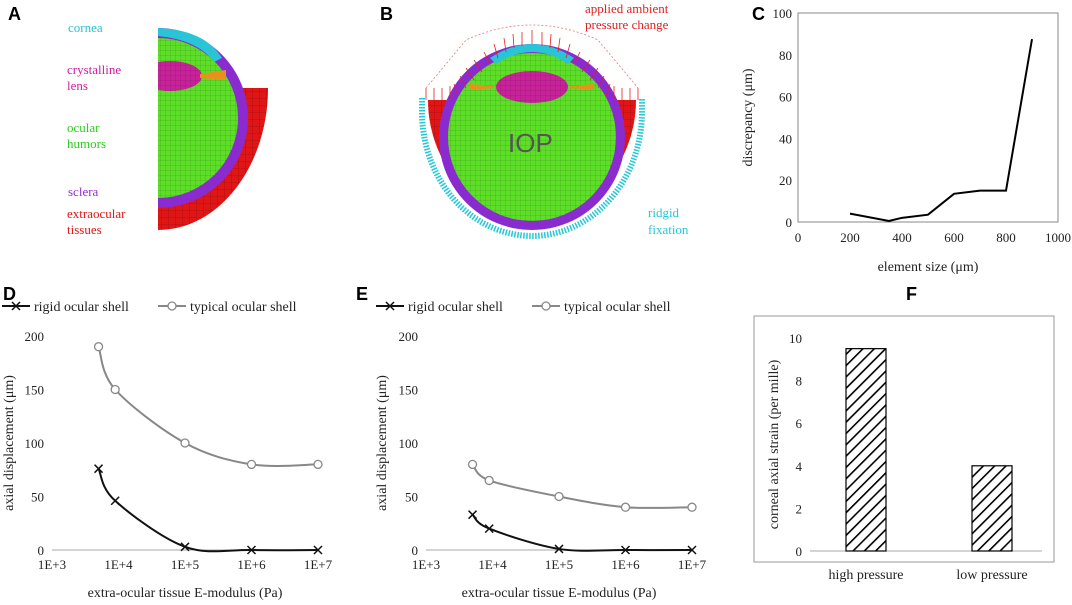 The height and width of the screenshot is (605, 1072). Describe the element at coordinates (16, 306) in the screenshot. I see `chart-d-legend-rigid-marker` at that location.